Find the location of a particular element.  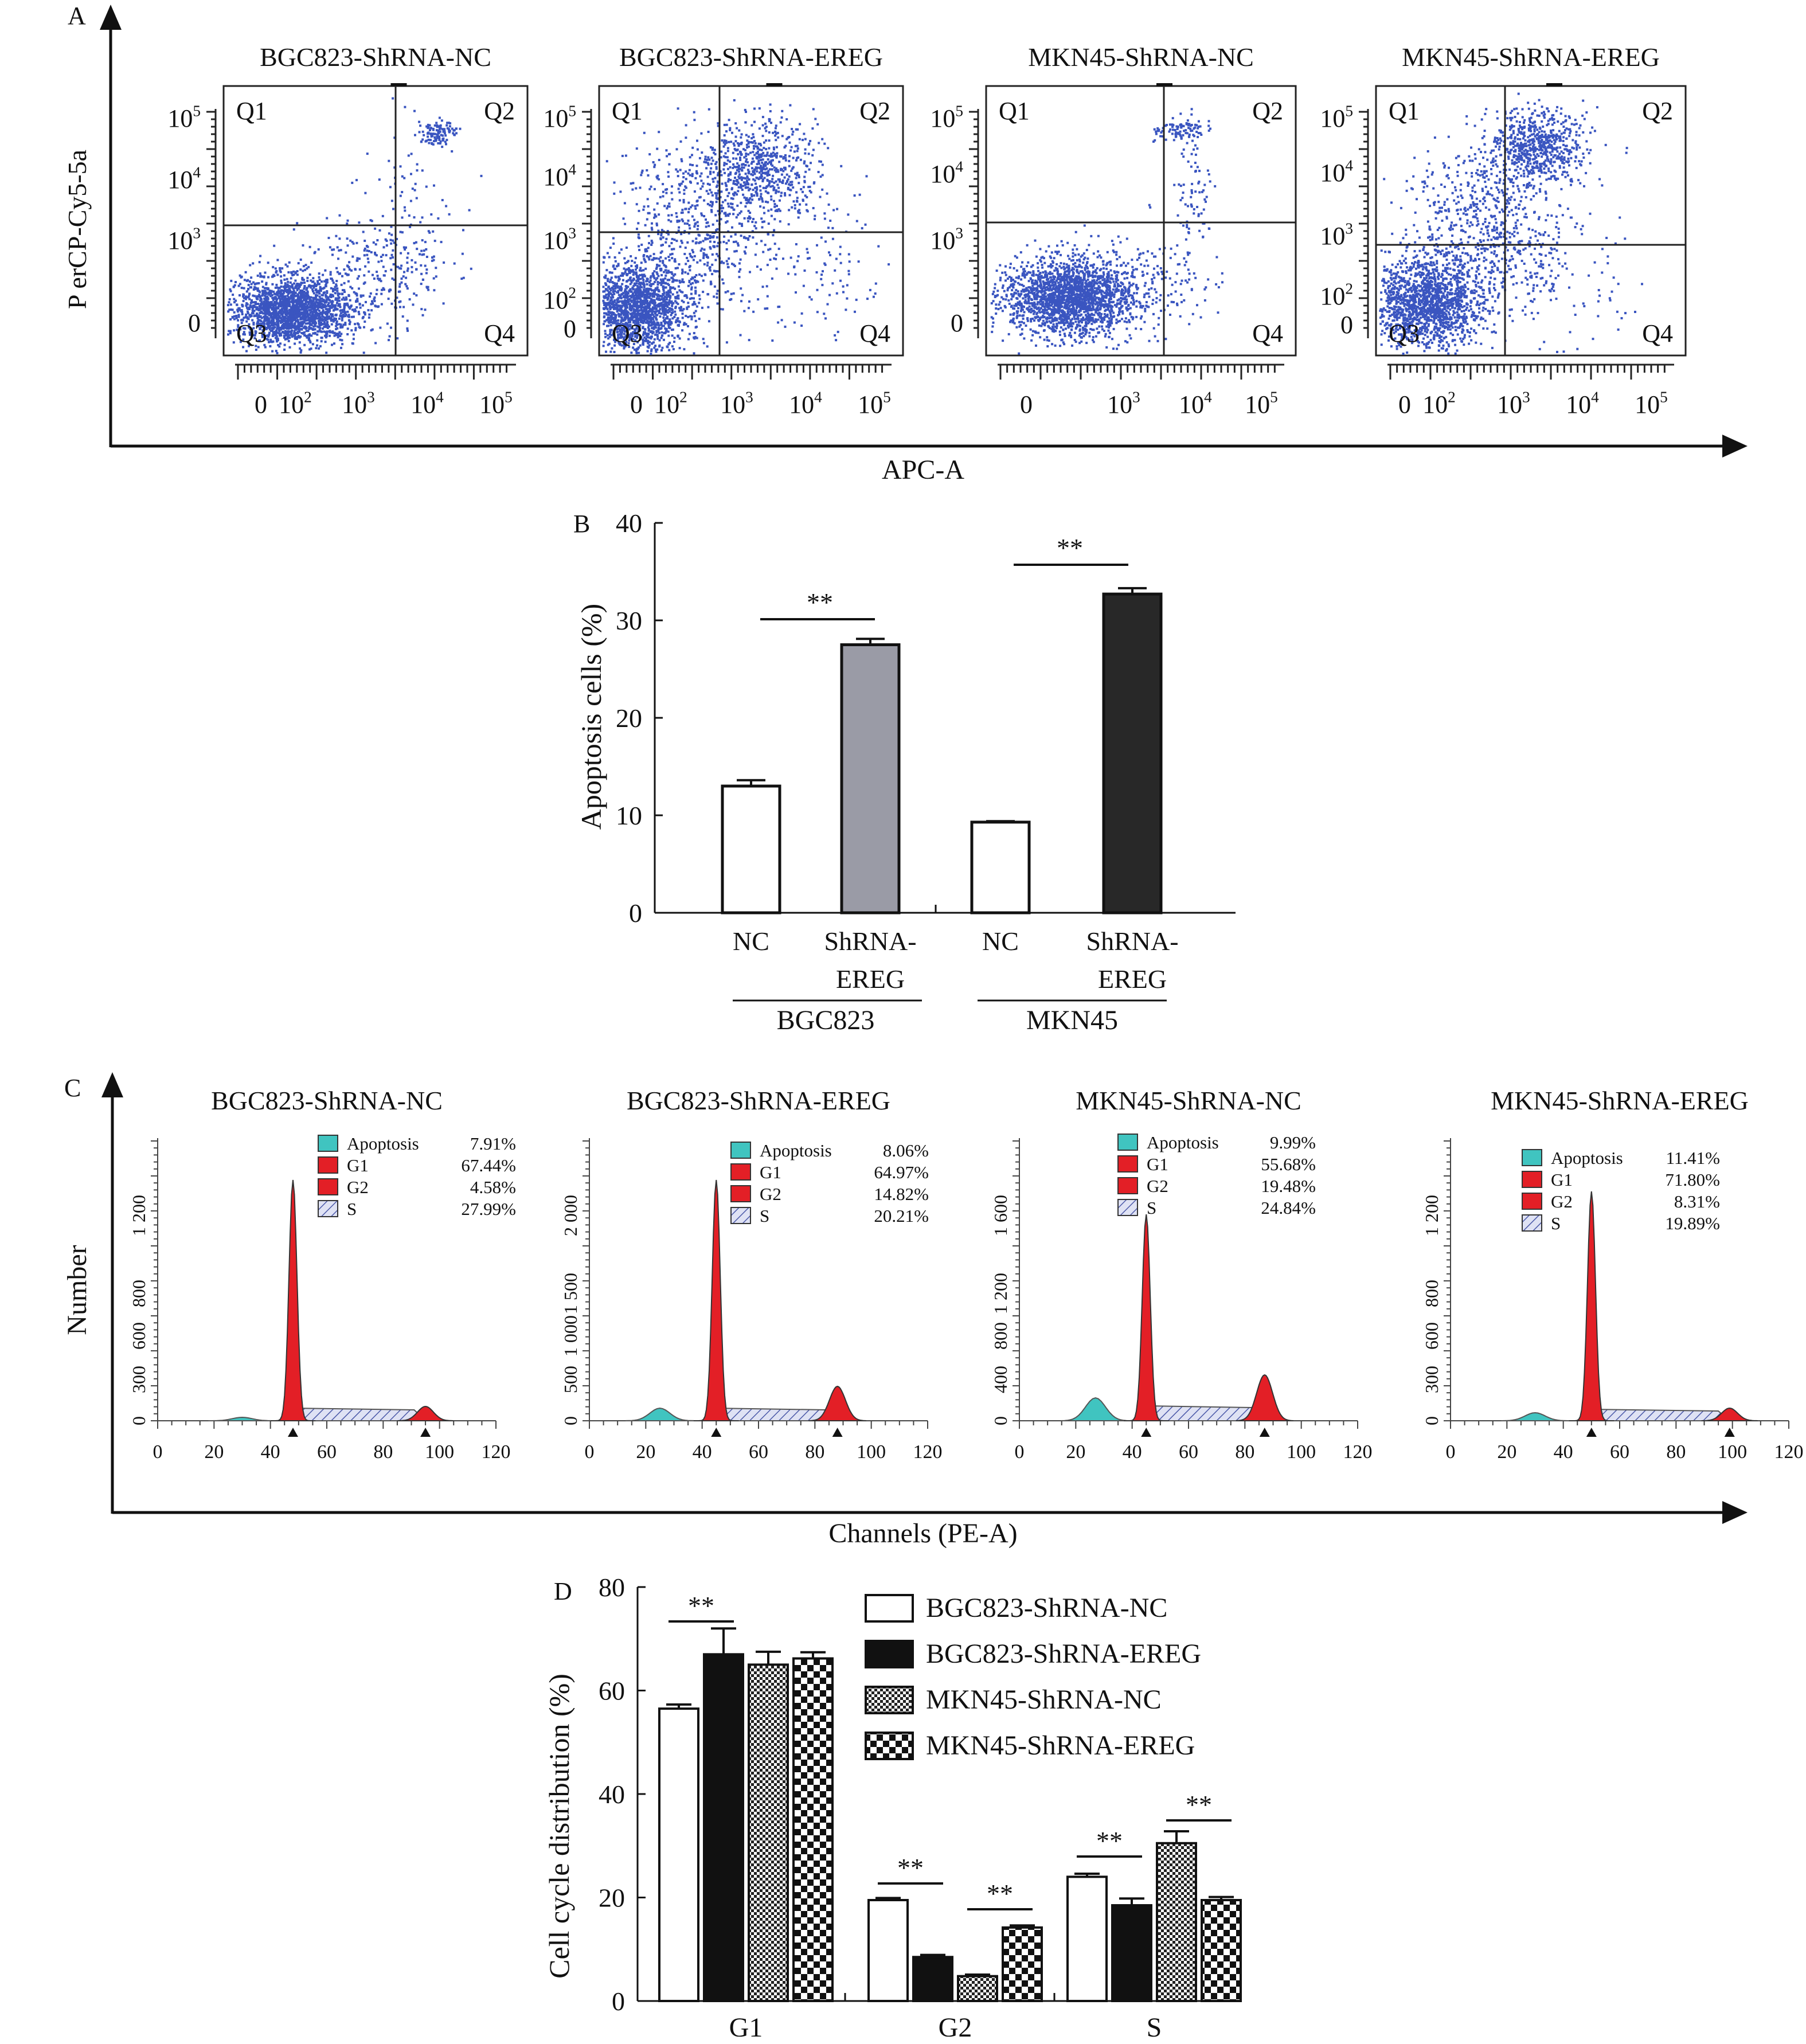

panel-b-category-label: EREG is located at coordinates (871, 979).